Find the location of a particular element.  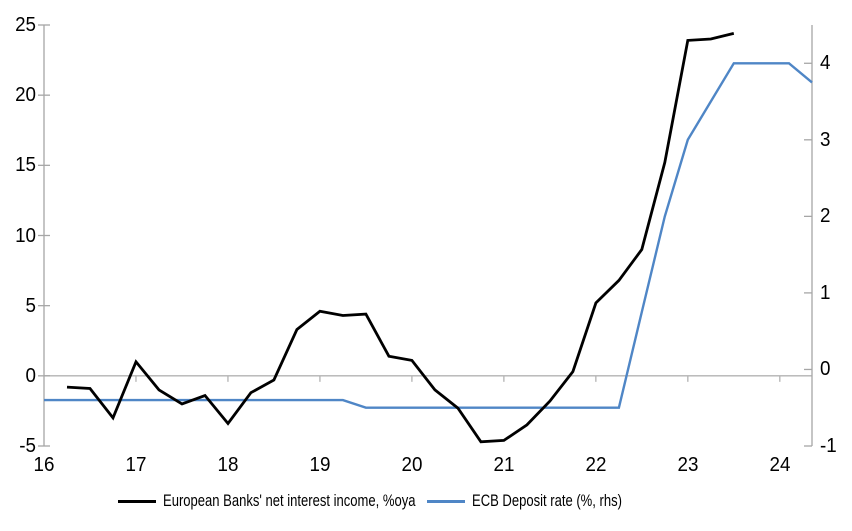

legend-item: ECB Deposit rate (%, rhs) is located at coordinates (544, 501).